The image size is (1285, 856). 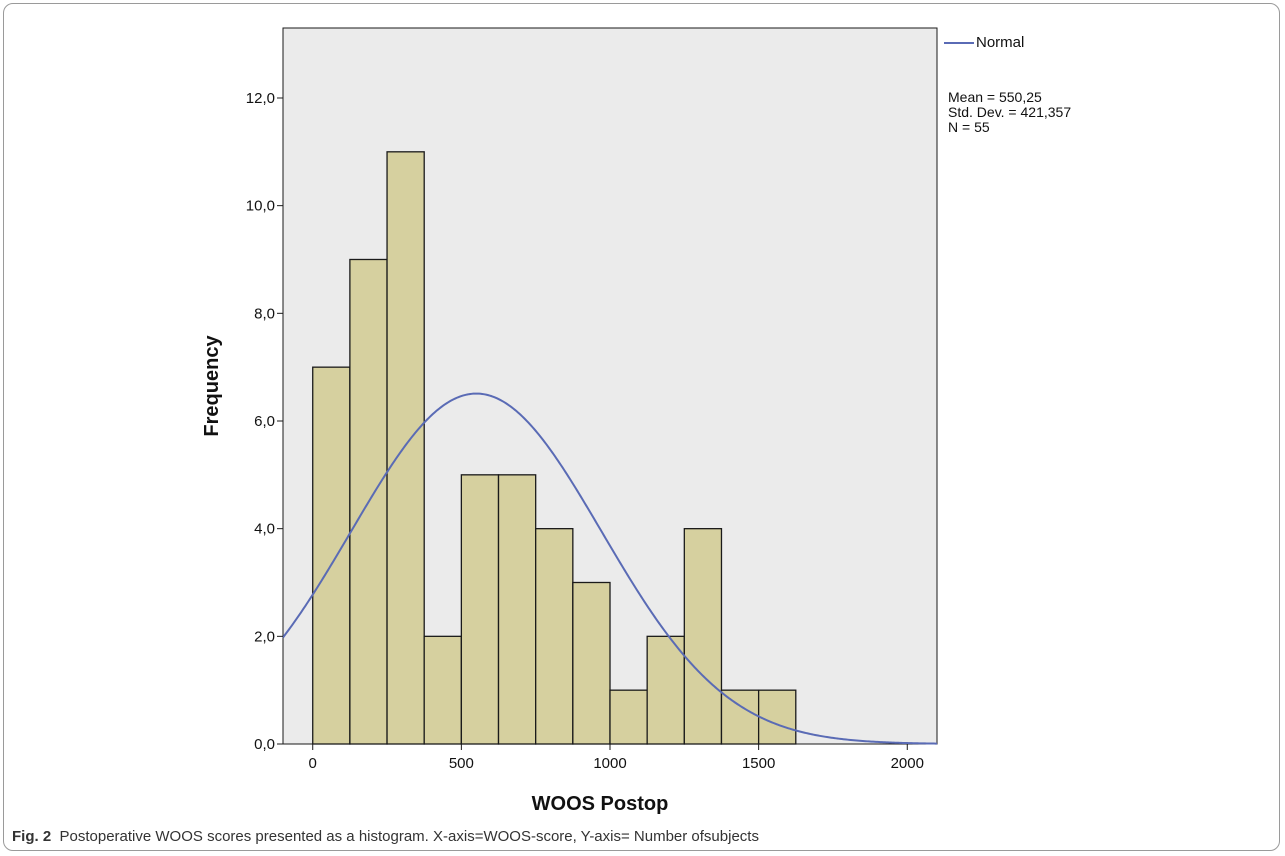 What do you see at coordinates (264, 744) in the screenshot?
I see `y-tick-label: 0,0` at bounding box center [264, 744].